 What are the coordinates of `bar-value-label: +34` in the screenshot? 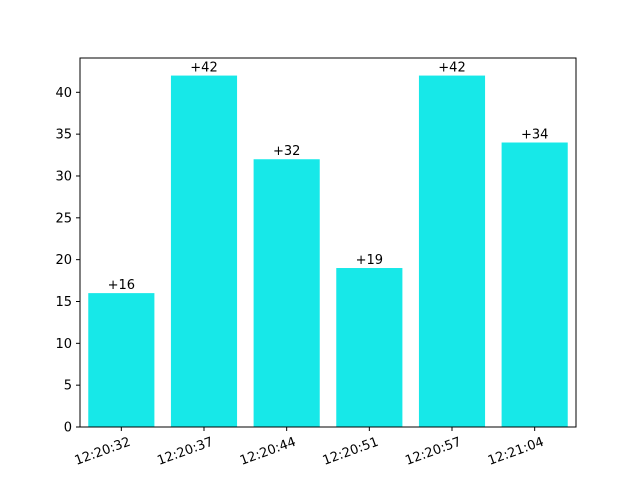 It's located at (534, 135).